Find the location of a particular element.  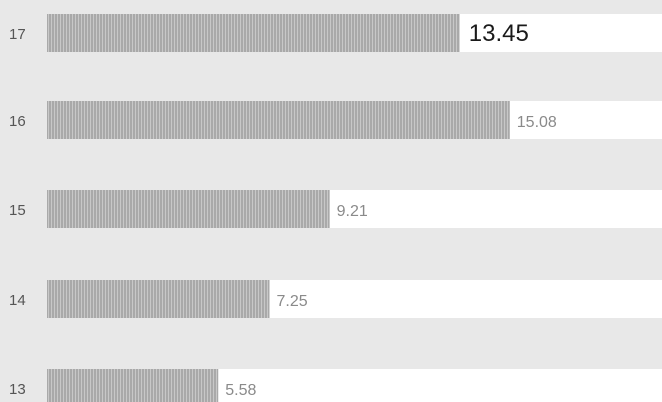

category-label-15: 15 is located at coordinates (17, 210).